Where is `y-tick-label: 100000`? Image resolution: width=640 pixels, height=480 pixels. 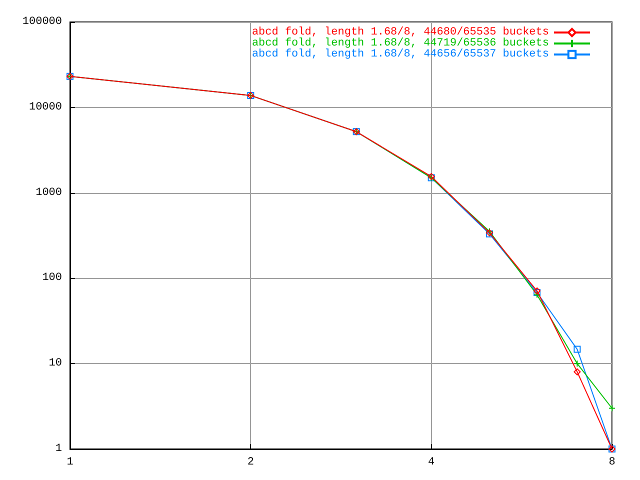 y-tick-label: 100000 is located at coordinates (42, 22).